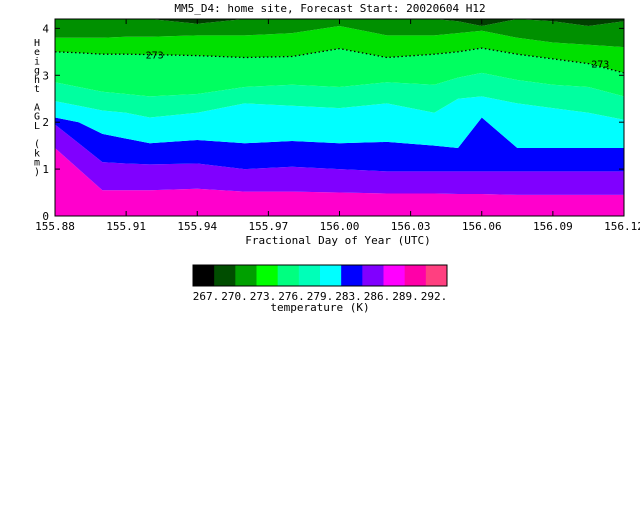  Describe the element at coordinates (37, 126) in the screenshot. I see `y-axis-label-char: L` at that location.